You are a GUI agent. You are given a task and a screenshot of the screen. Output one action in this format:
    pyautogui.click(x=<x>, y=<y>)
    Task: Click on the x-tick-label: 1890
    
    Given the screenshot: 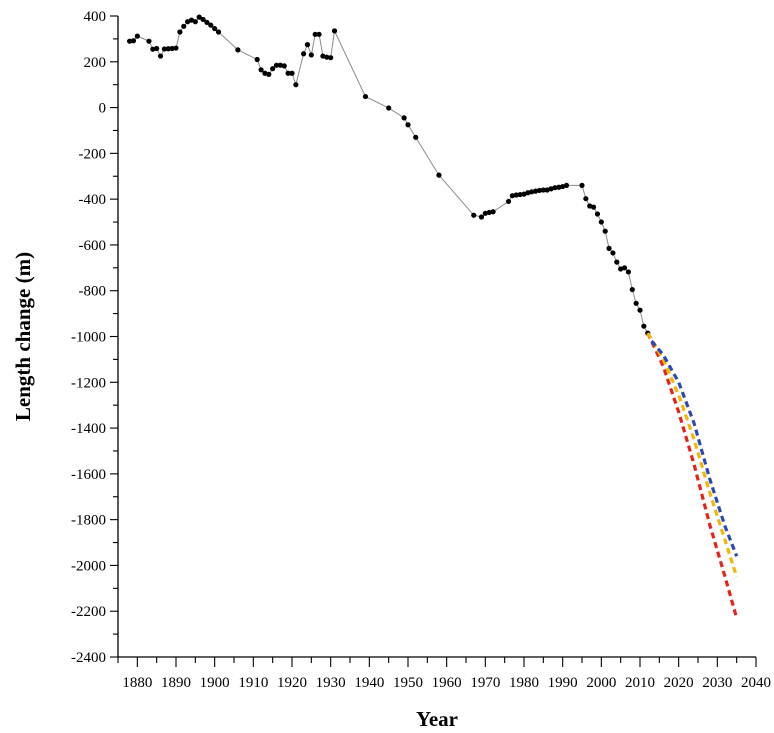 What is the action you would take?
    pyautogui.click(x=176, y=683)
    